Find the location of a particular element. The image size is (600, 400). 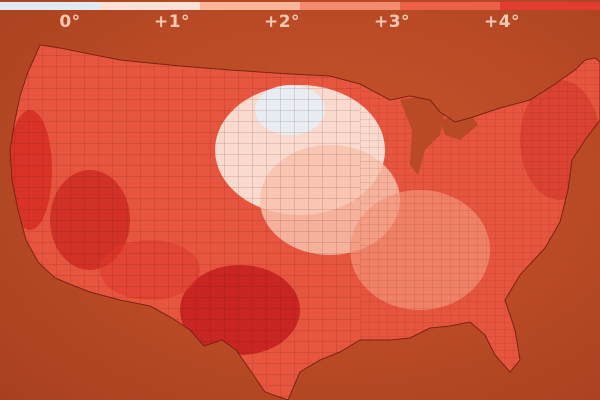

temperature-legend: 0° +1° +2° +3° +4° is located at coordinates (300, 18).